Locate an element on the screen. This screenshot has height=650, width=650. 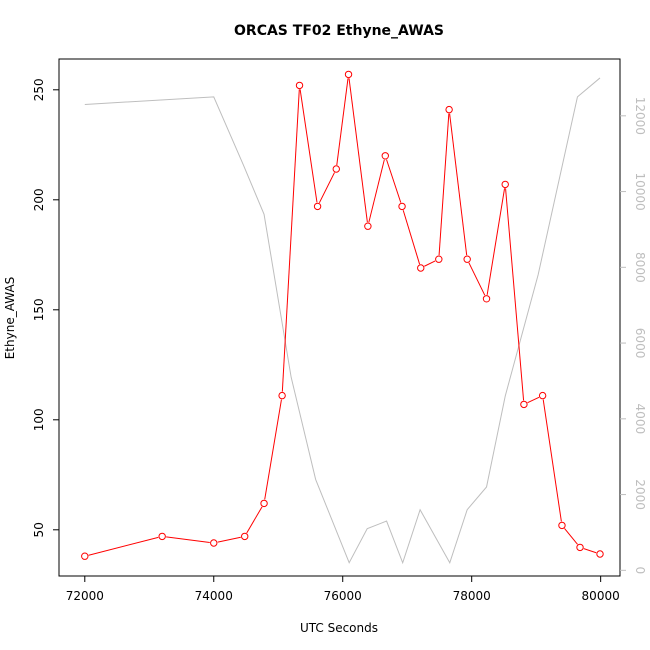
y2-tick-label: 0 is located at coordinates (640, 570).